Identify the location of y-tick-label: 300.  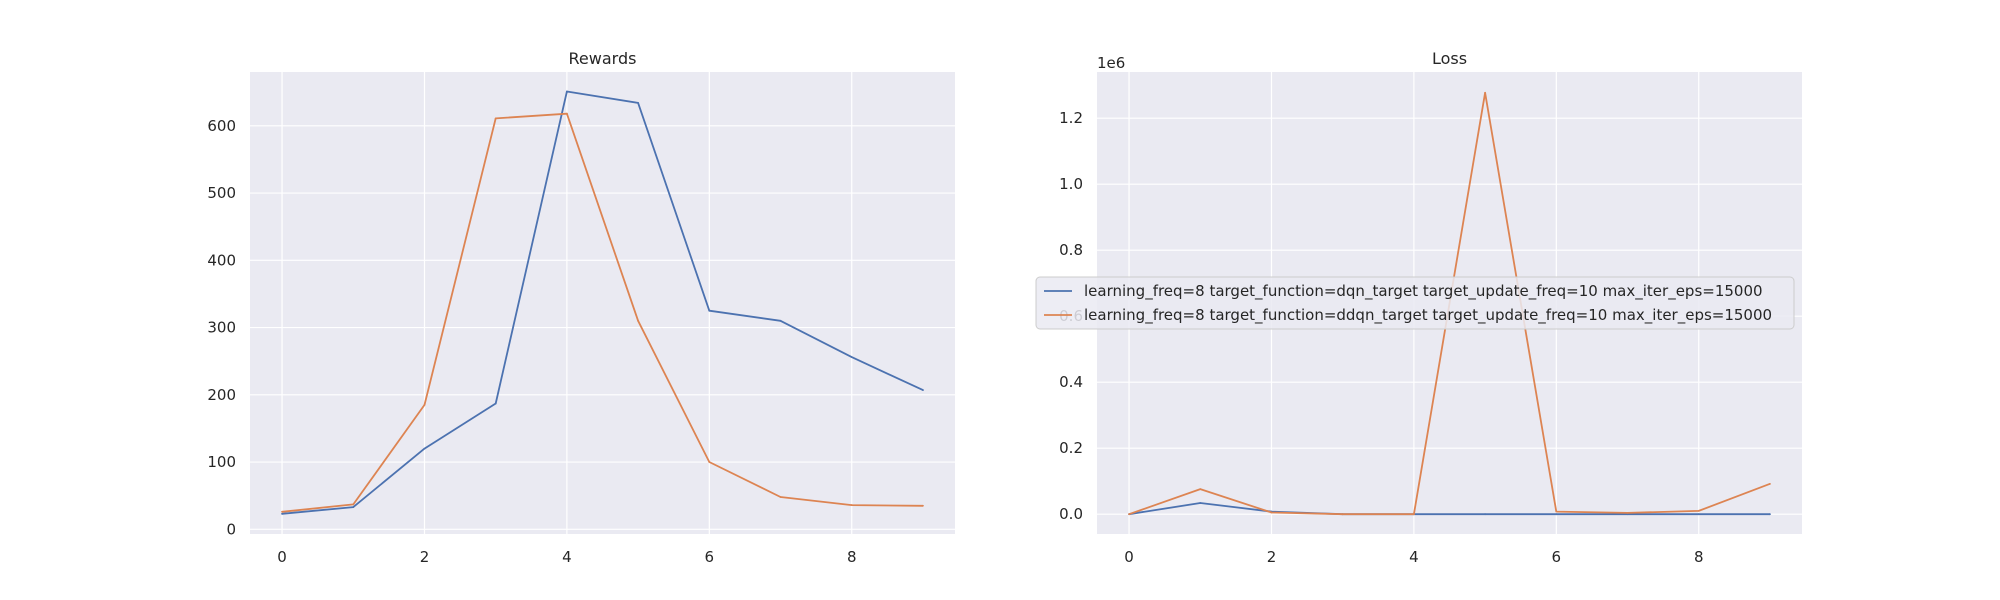
(221, 328).